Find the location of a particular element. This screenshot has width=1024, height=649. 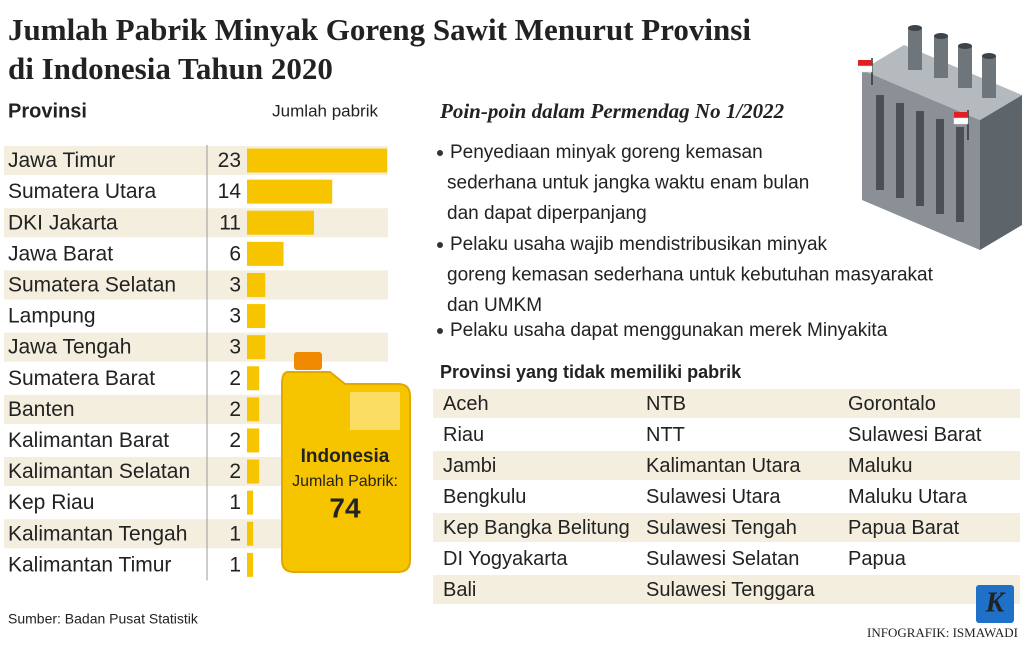

category-label: Kalimantan Tengah is located at coordinates (97, 533).